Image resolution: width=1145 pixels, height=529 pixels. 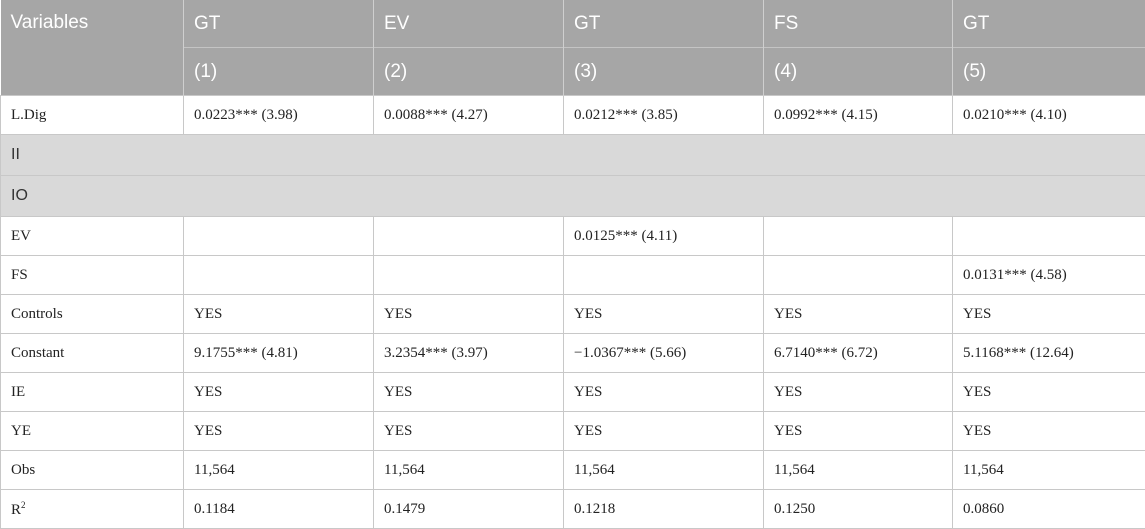 I want to click on row-r2: R2 0.1184 0.1479 0.1218 0.1250 0.0860, so click(x=573, y=509).